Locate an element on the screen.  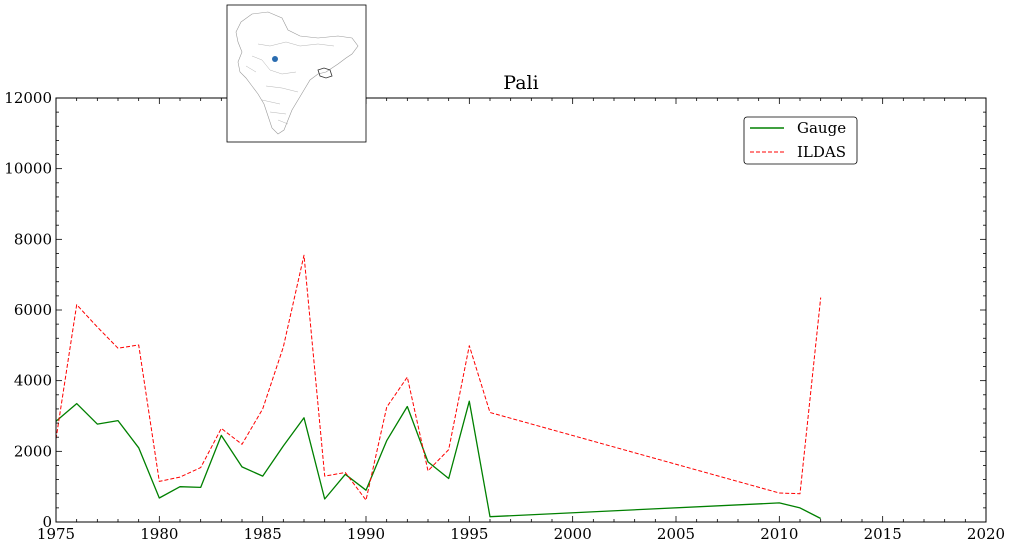
x-tick-label: 2020 is located at coordinates (986, 534).